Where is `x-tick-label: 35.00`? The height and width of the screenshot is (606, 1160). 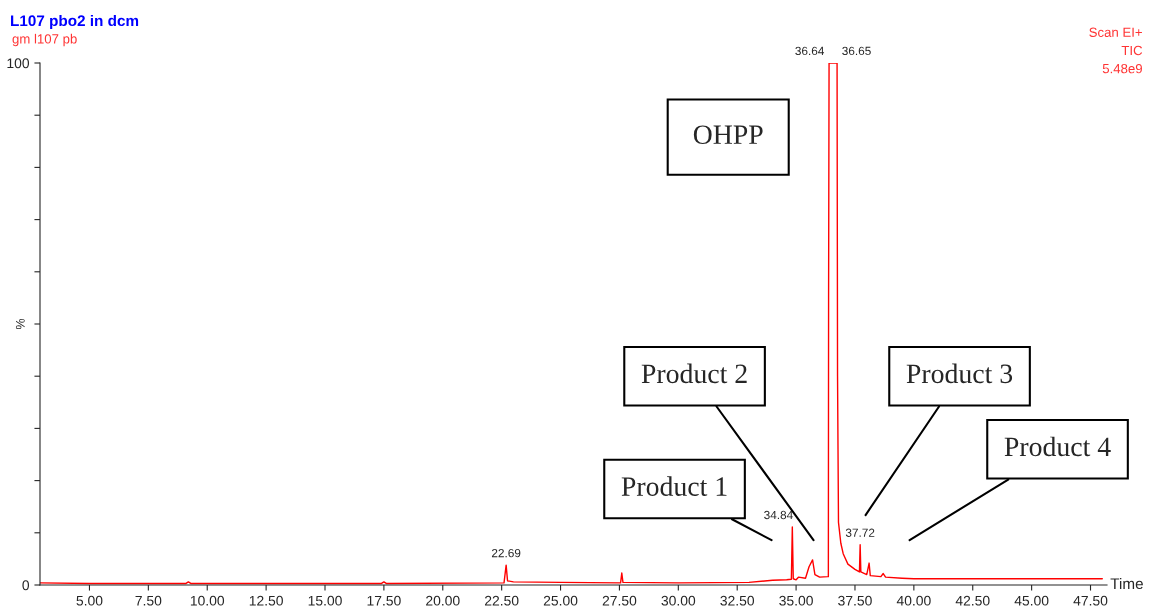 x-tick-label: 35.00 is located at coordinates (796, 600).